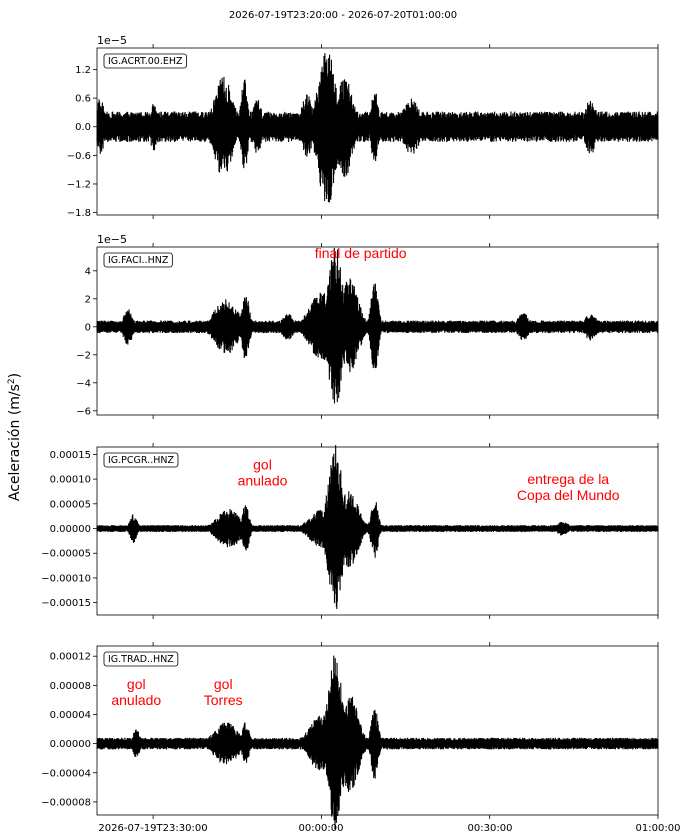 This screenshot has height=840, width=691. Describe the element at coordinates (66, 554) in the screenshot. I see `y-tick-label: −0.00005` at that location.